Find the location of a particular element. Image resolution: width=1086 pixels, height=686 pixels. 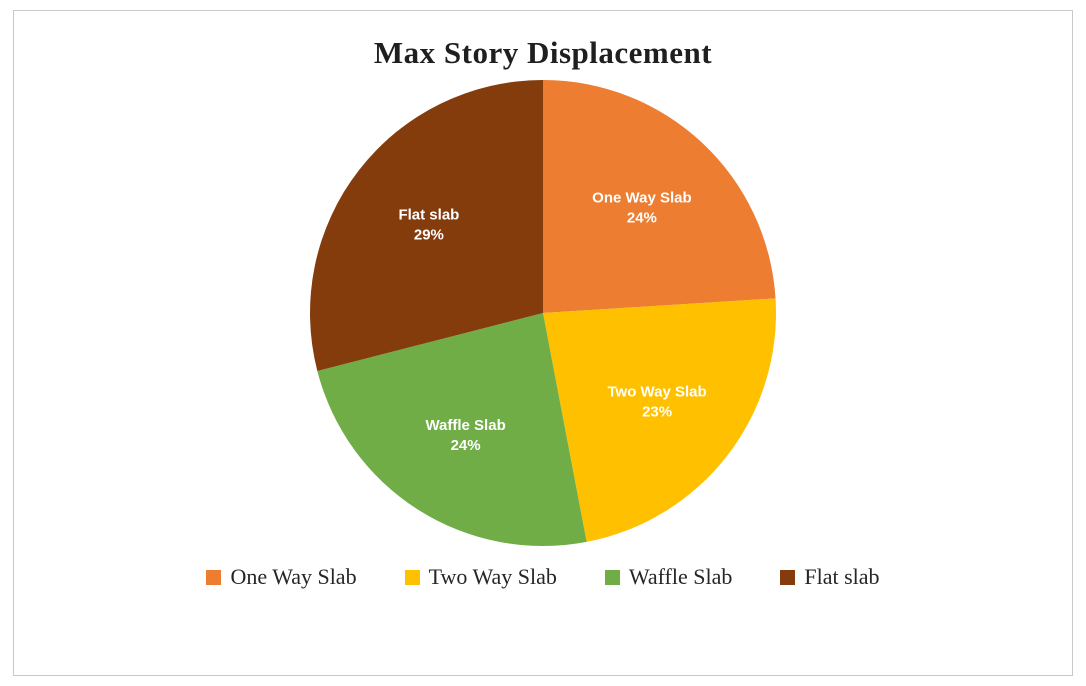

legend-label: Waffle Slab is located at coordinates (680, 576).